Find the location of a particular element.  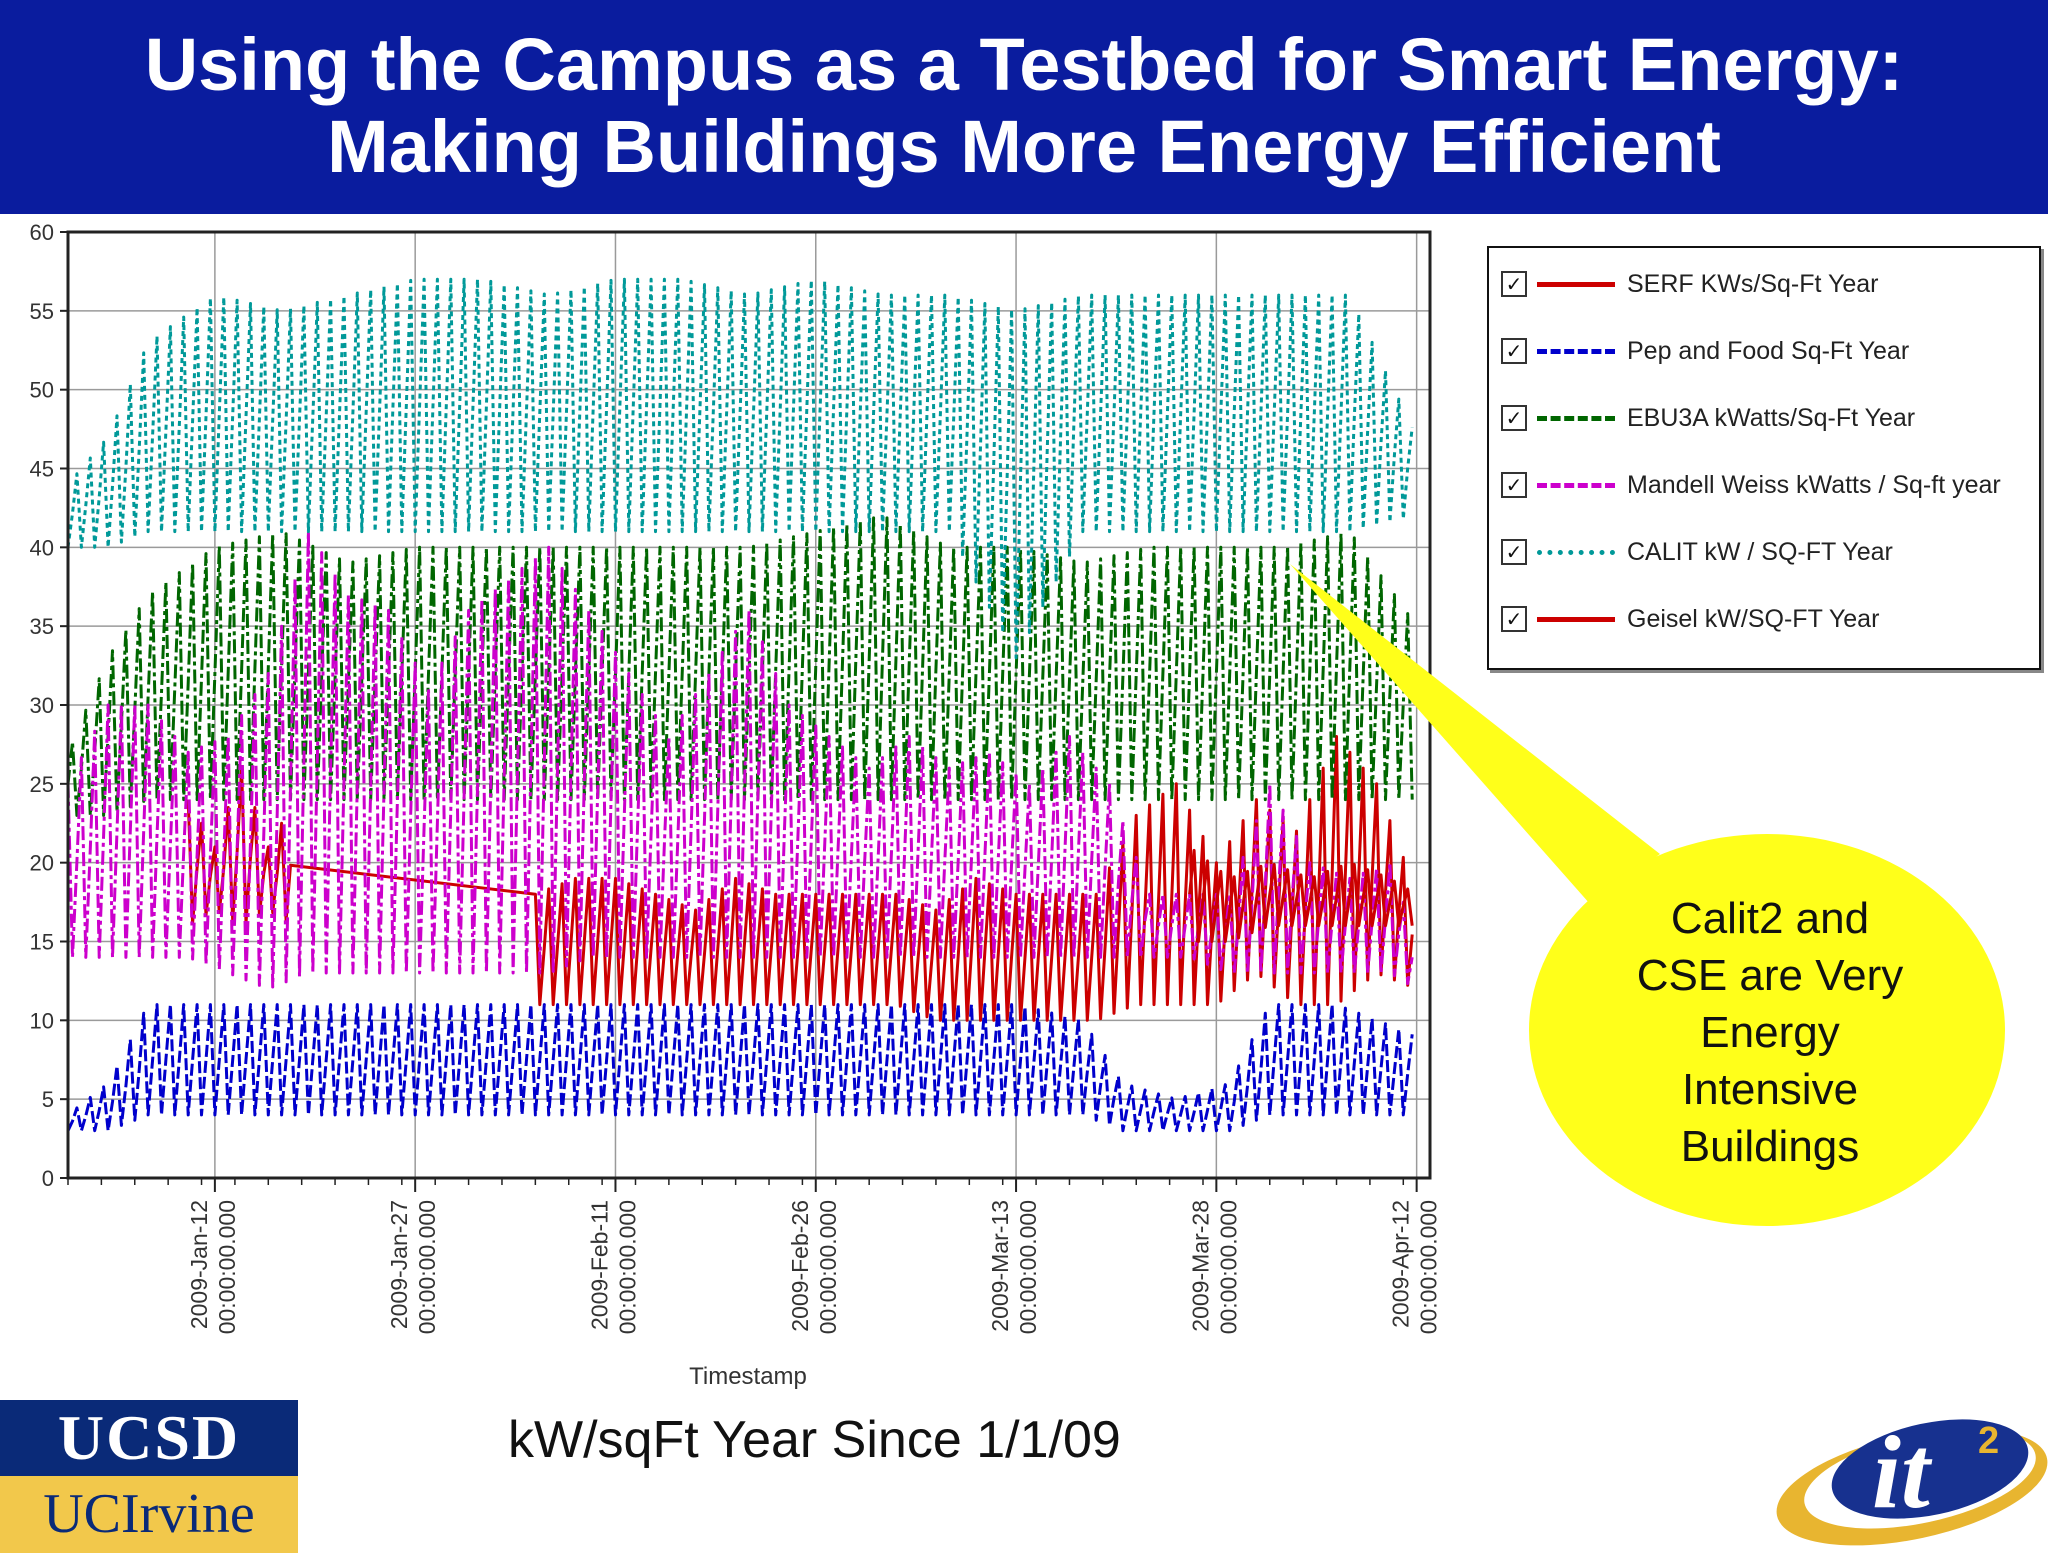

y-tick-label: 25 is located at coordinates (42, 784).